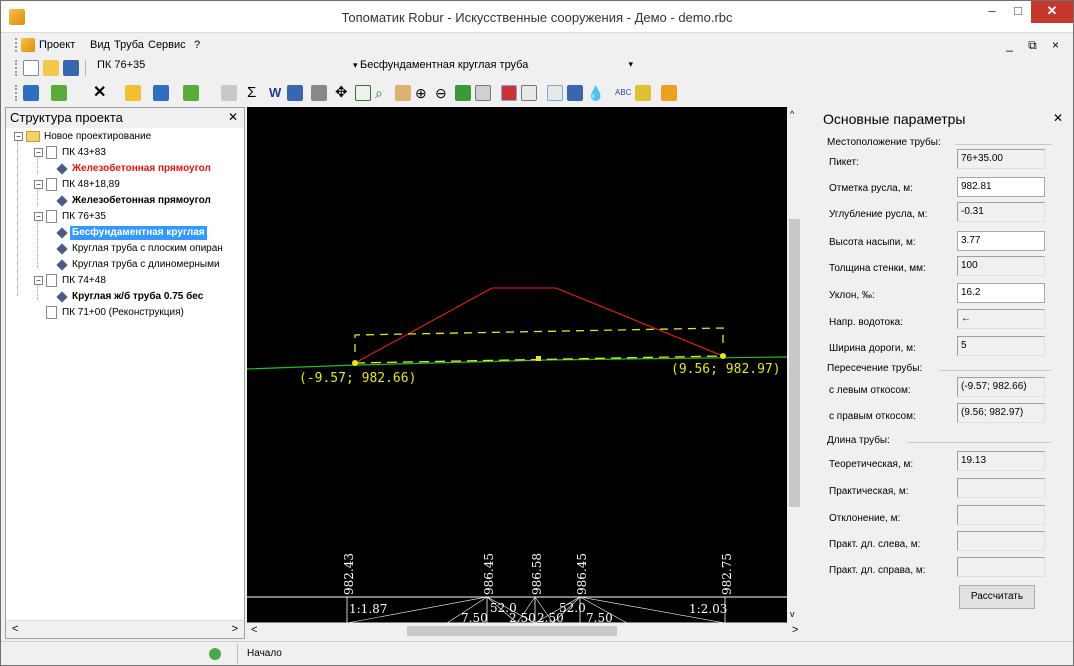 This screenshot has height=666, width=1074. I want to click on bed-elevation-input: 982.81, so click(1001, 187).